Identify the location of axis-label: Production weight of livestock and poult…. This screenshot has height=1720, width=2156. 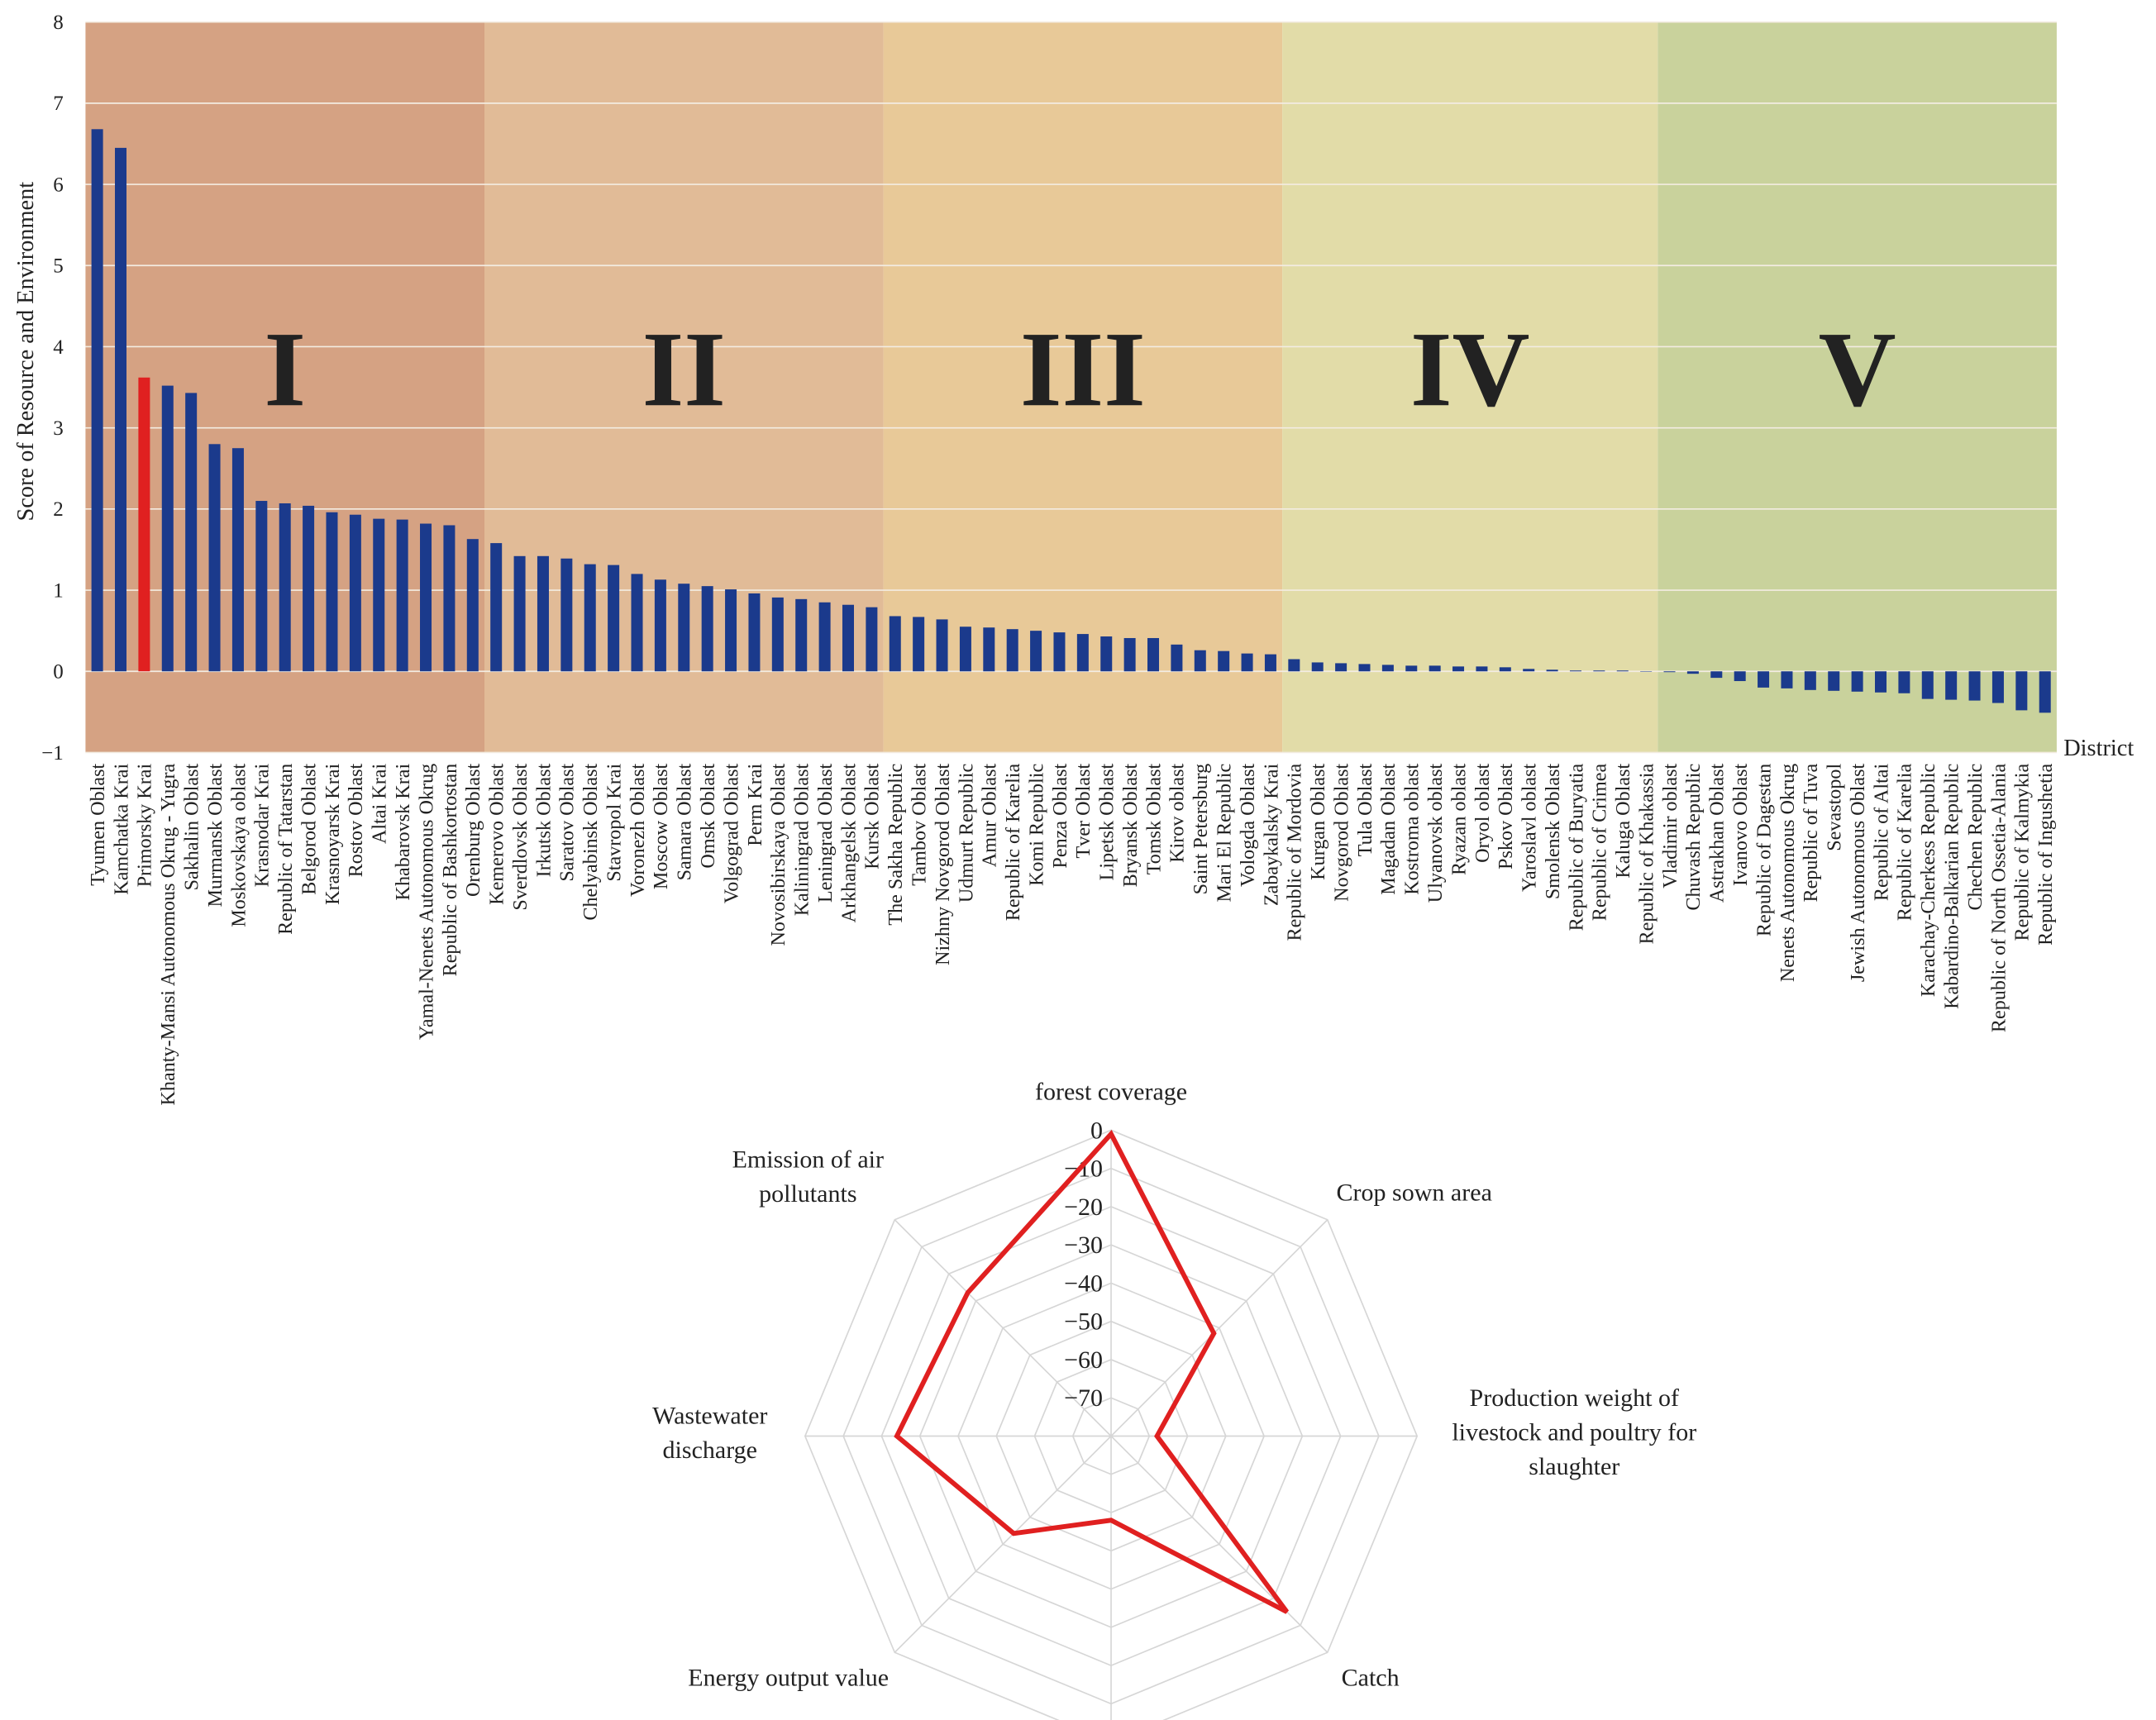
(1574, 1432).